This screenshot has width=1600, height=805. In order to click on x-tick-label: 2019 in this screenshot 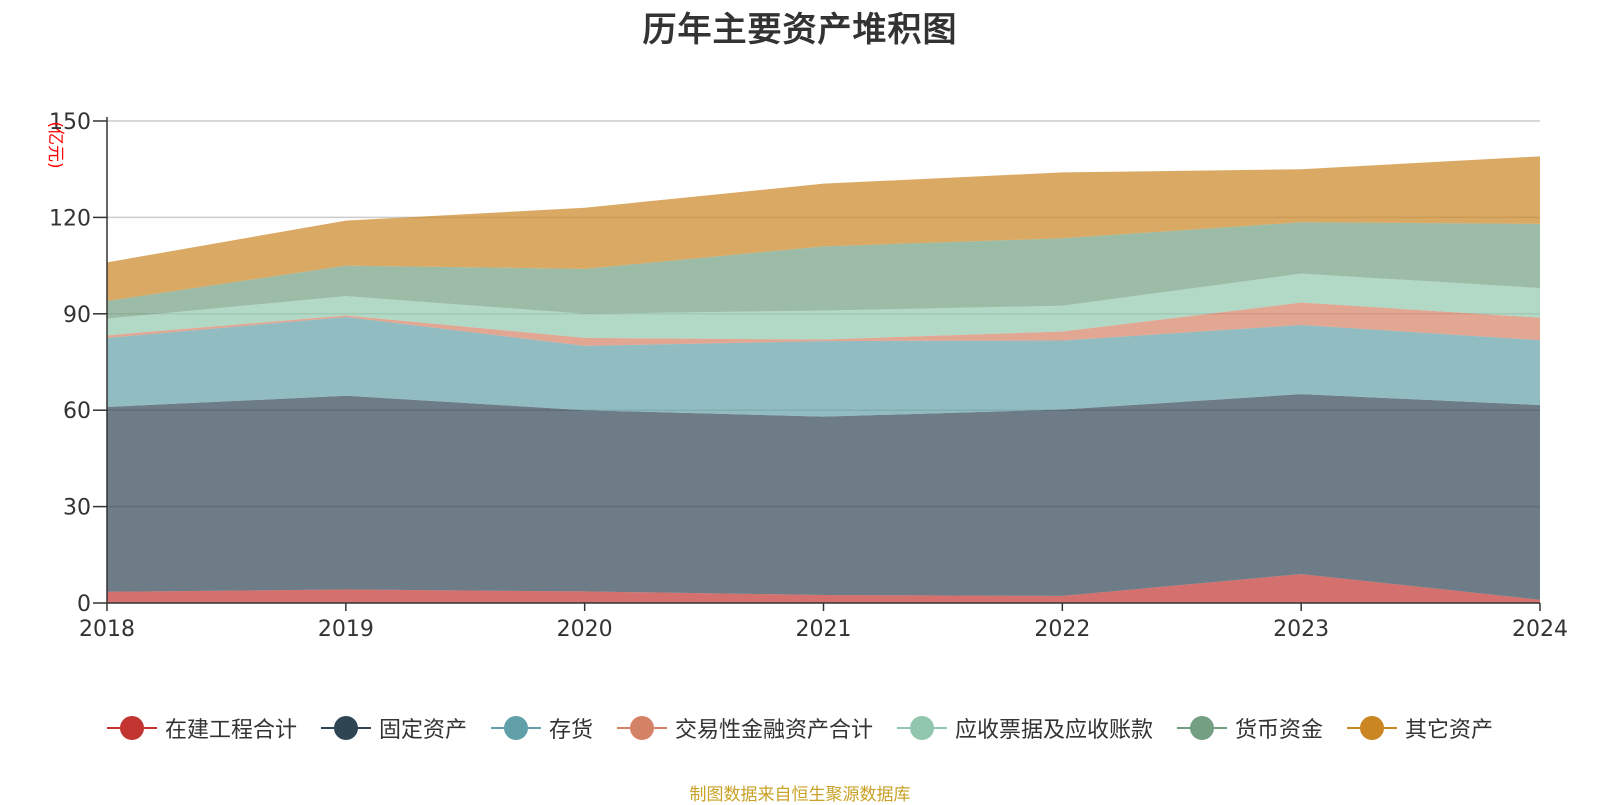, I will do `click(346, 629)`.